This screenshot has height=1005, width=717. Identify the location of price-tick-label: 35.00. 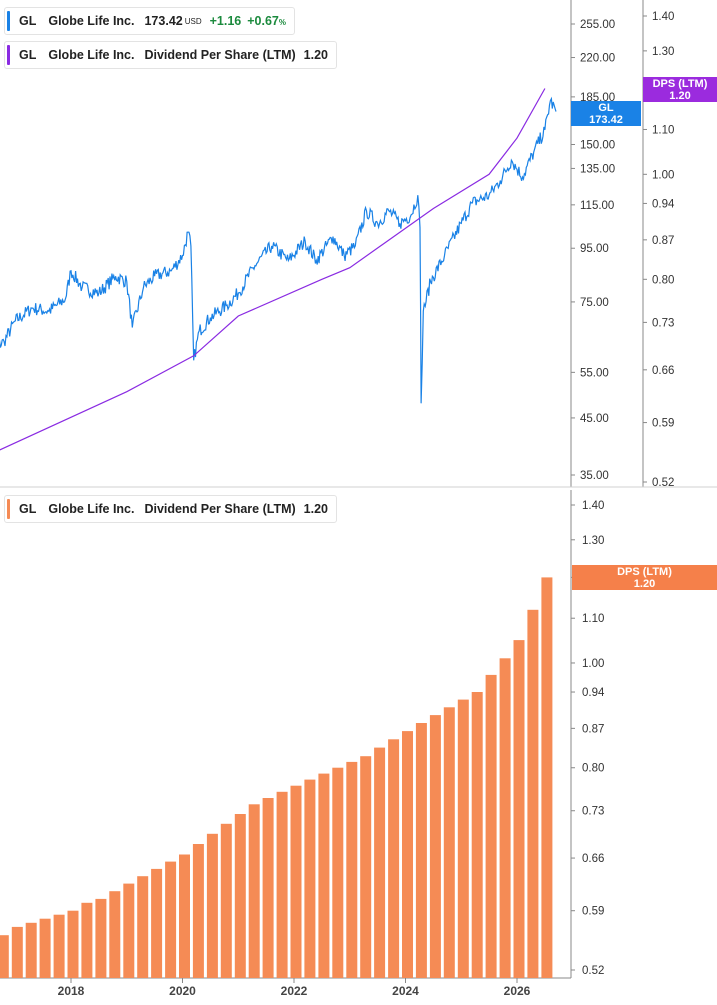
(594, 476).